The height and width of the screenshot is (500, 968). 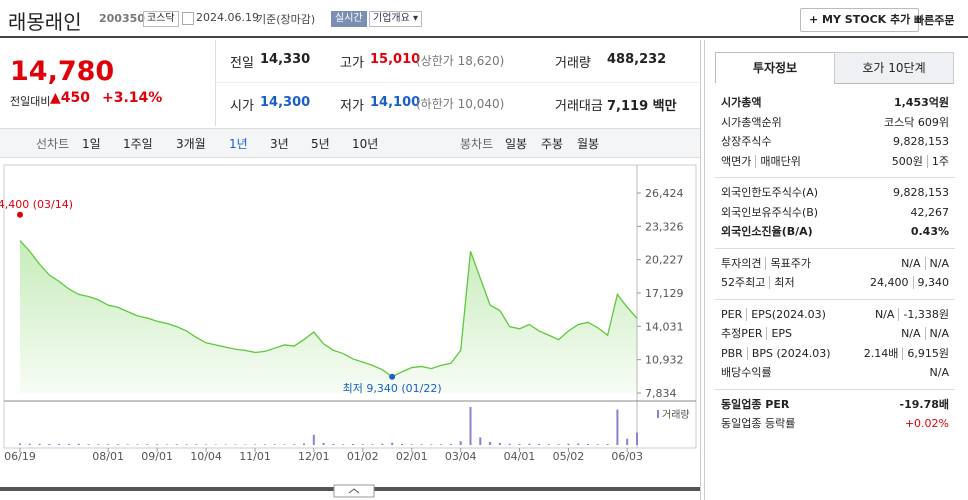 What do you see at coordinates (206, 456) in the screenshot?
I see `x-tick-label: 10/04` at bounding box center [206, 456].